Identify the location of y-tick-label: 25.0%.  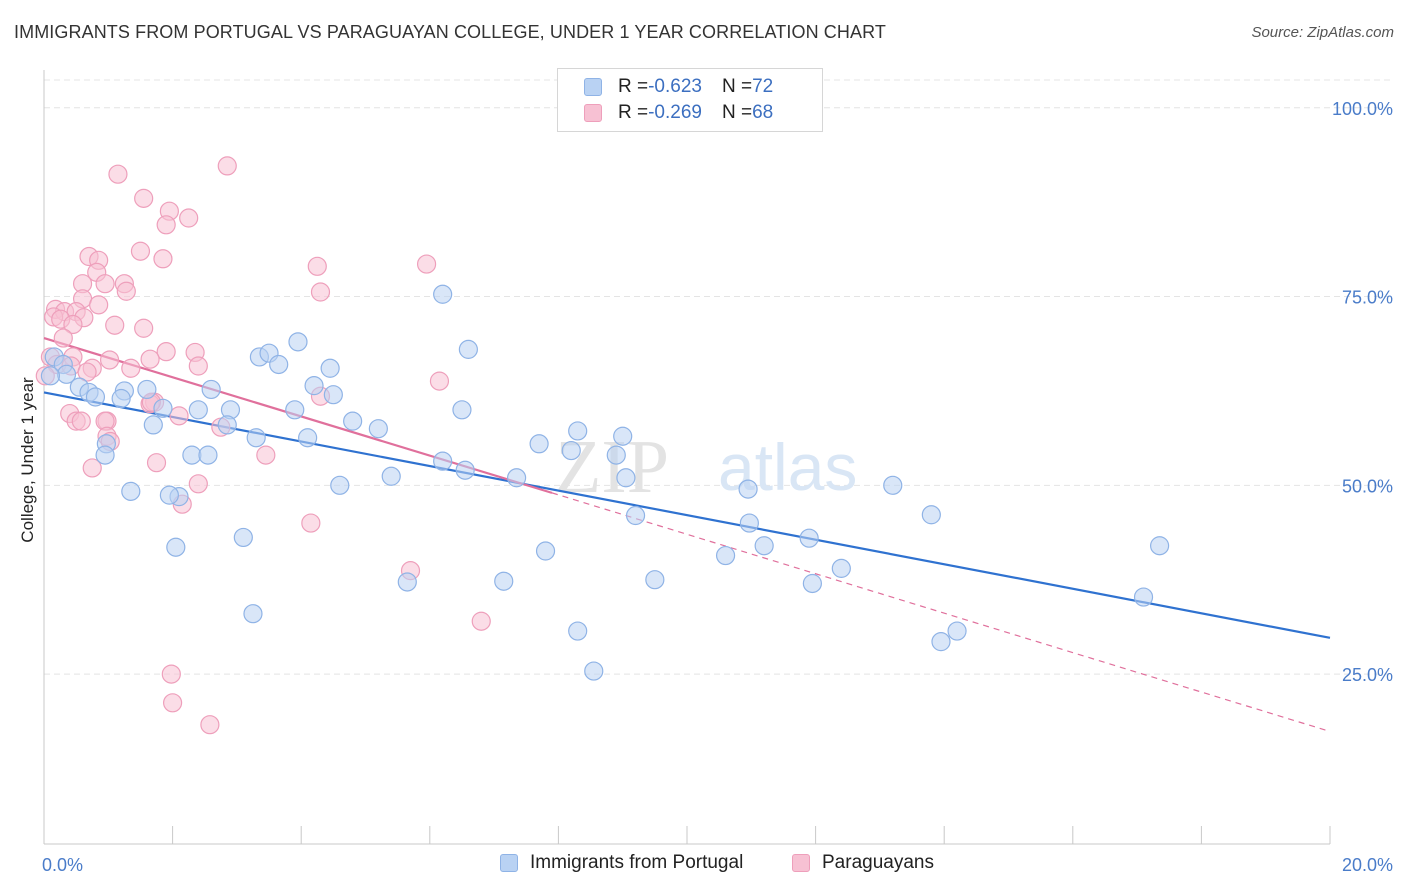
(1367, 675).